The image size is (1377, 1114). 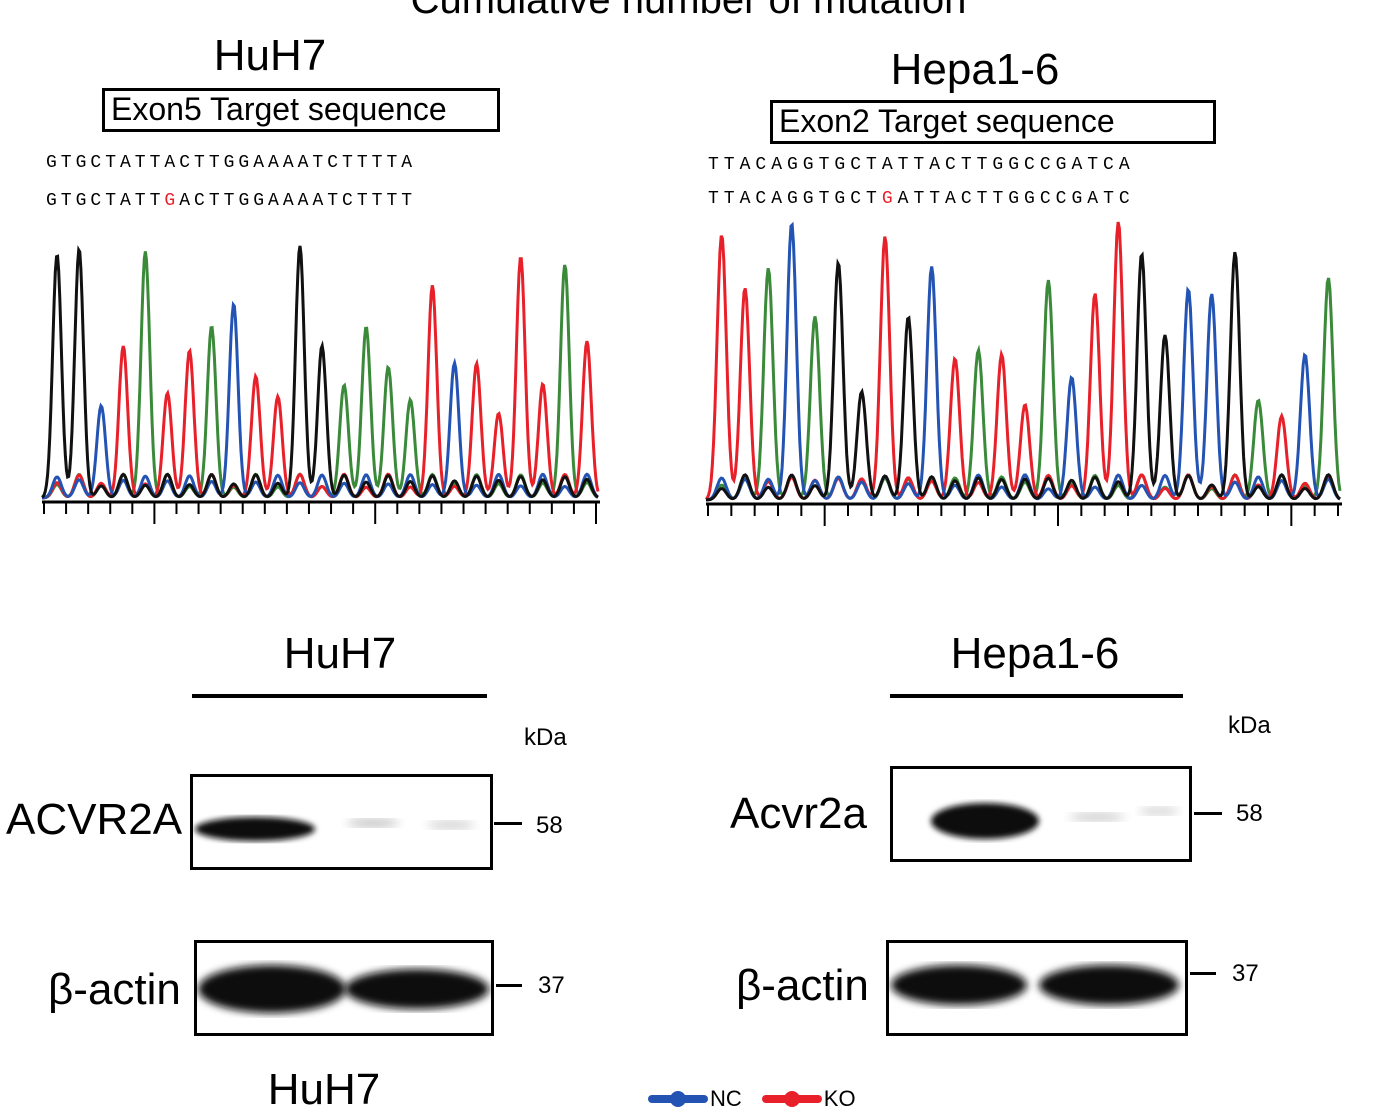 I want to click on huh7-trace-T, so click(x=320, y=378).